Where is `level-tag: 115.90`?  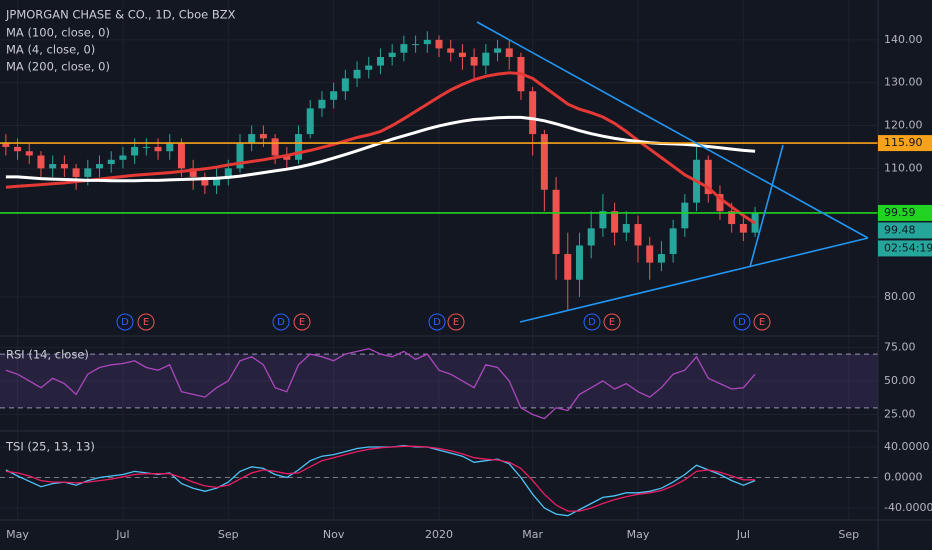
level-tag: 115.90 is located at coordinates (903, 142).